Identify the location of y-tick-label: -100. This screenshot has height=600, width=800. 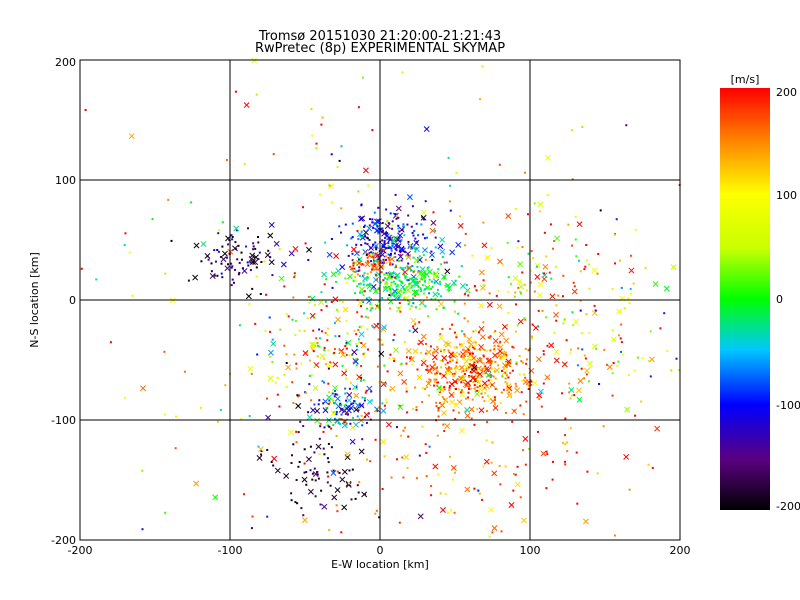
(63, 420).